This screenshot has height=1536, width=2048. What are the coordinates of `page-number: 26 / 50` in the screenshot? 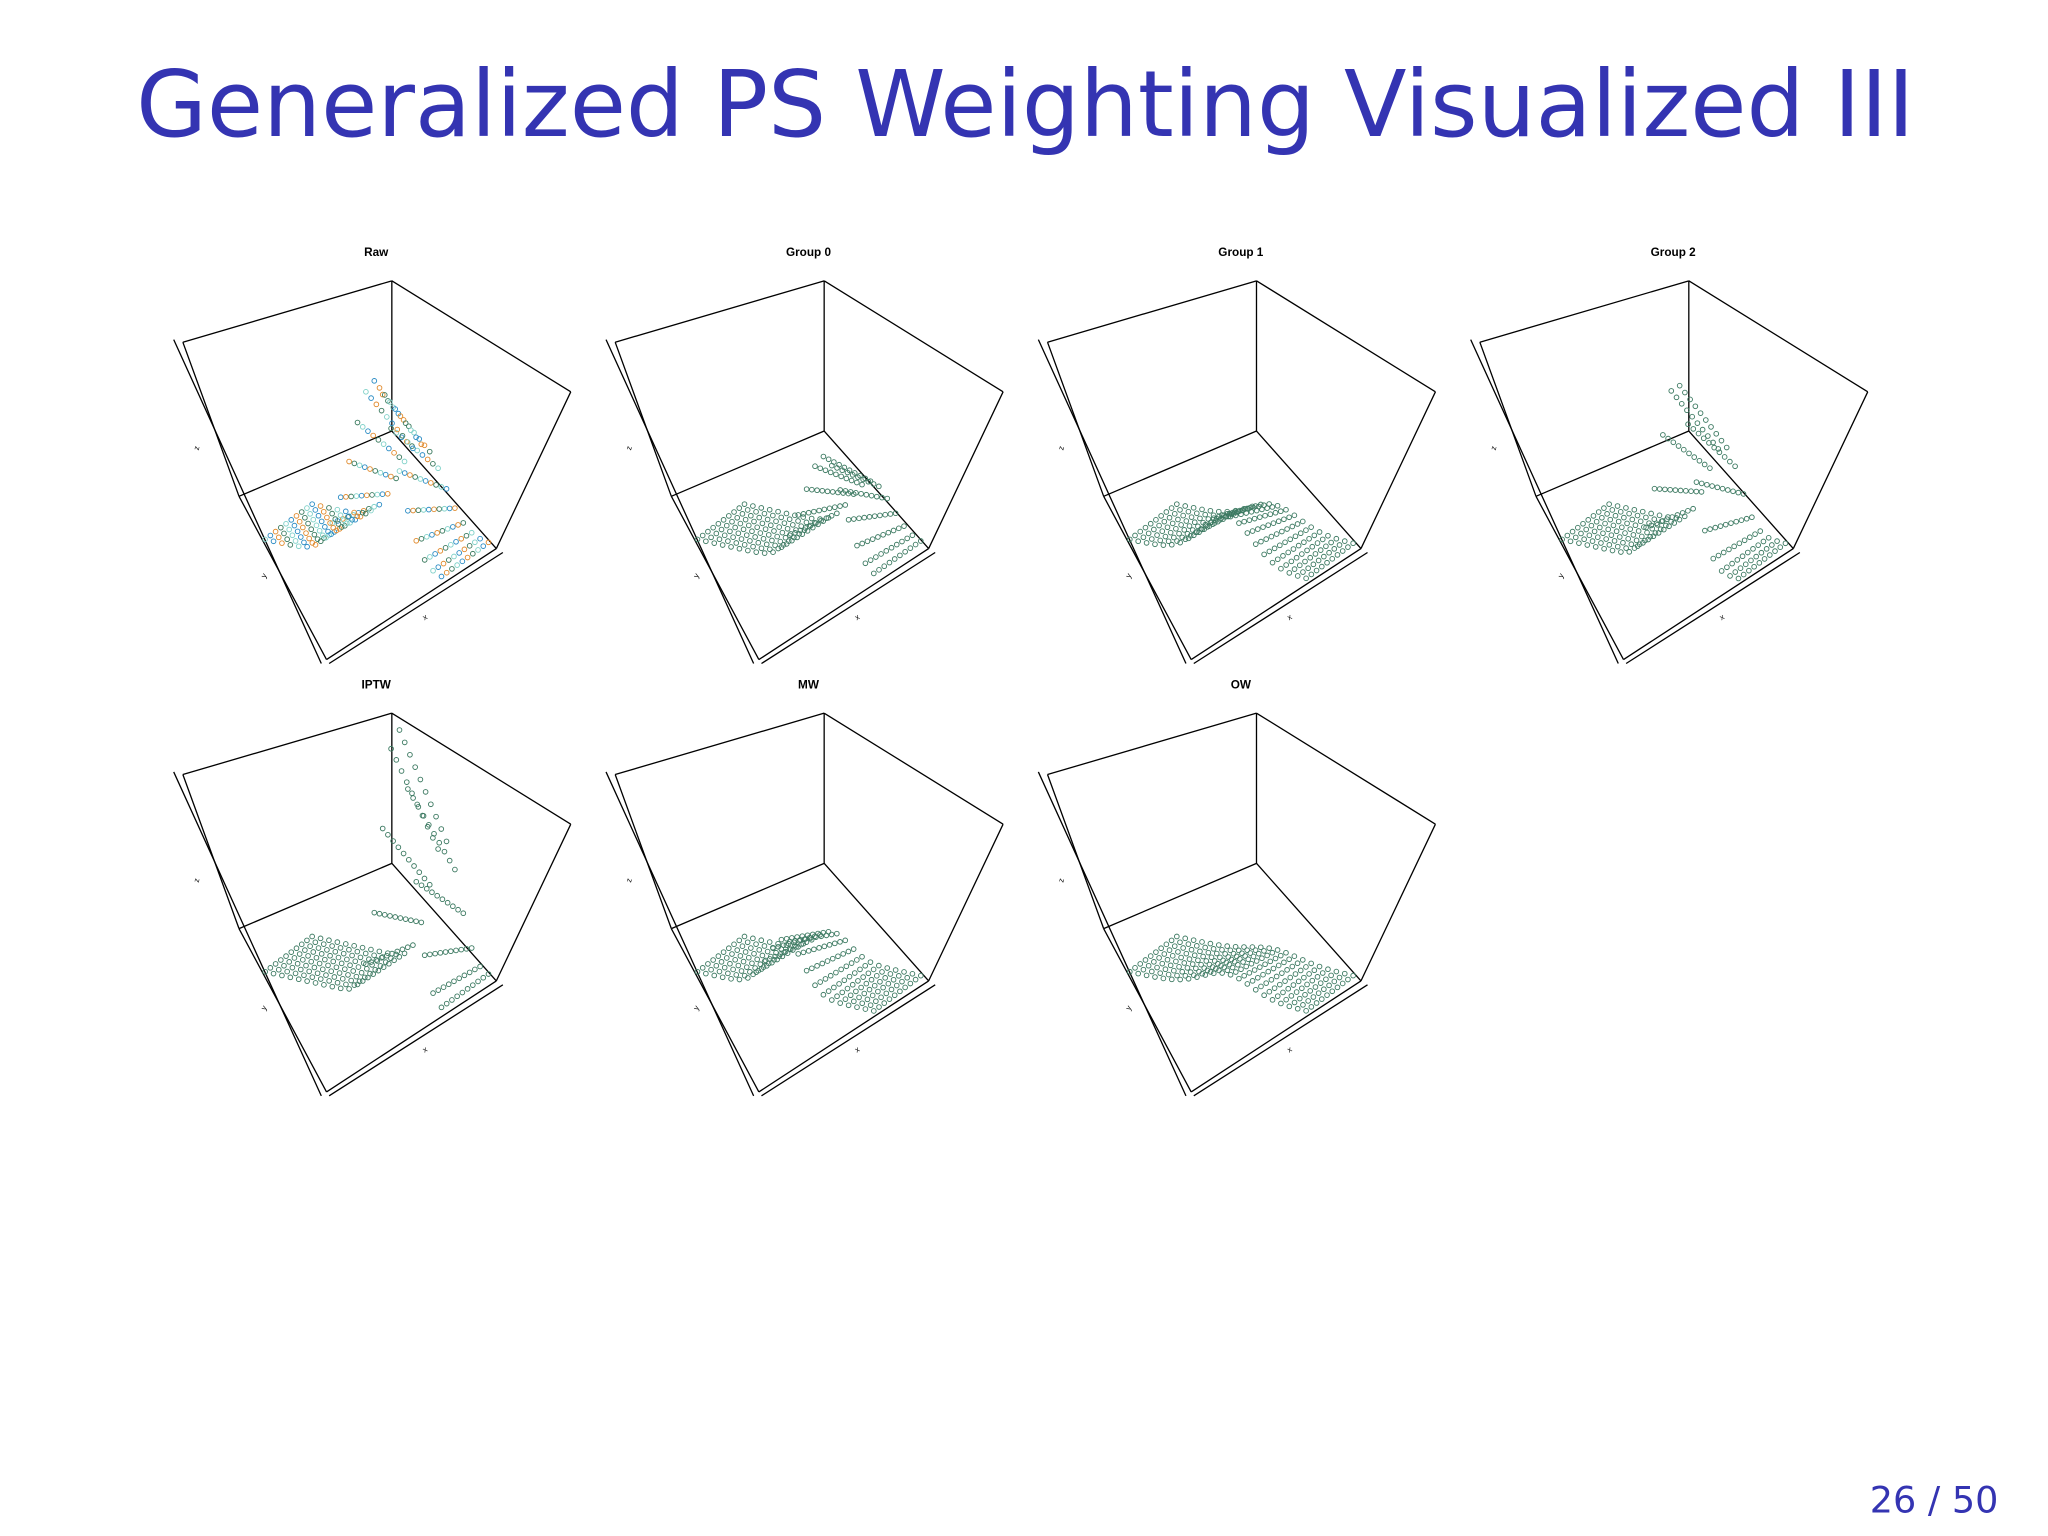 It's located at (1934, 1499).